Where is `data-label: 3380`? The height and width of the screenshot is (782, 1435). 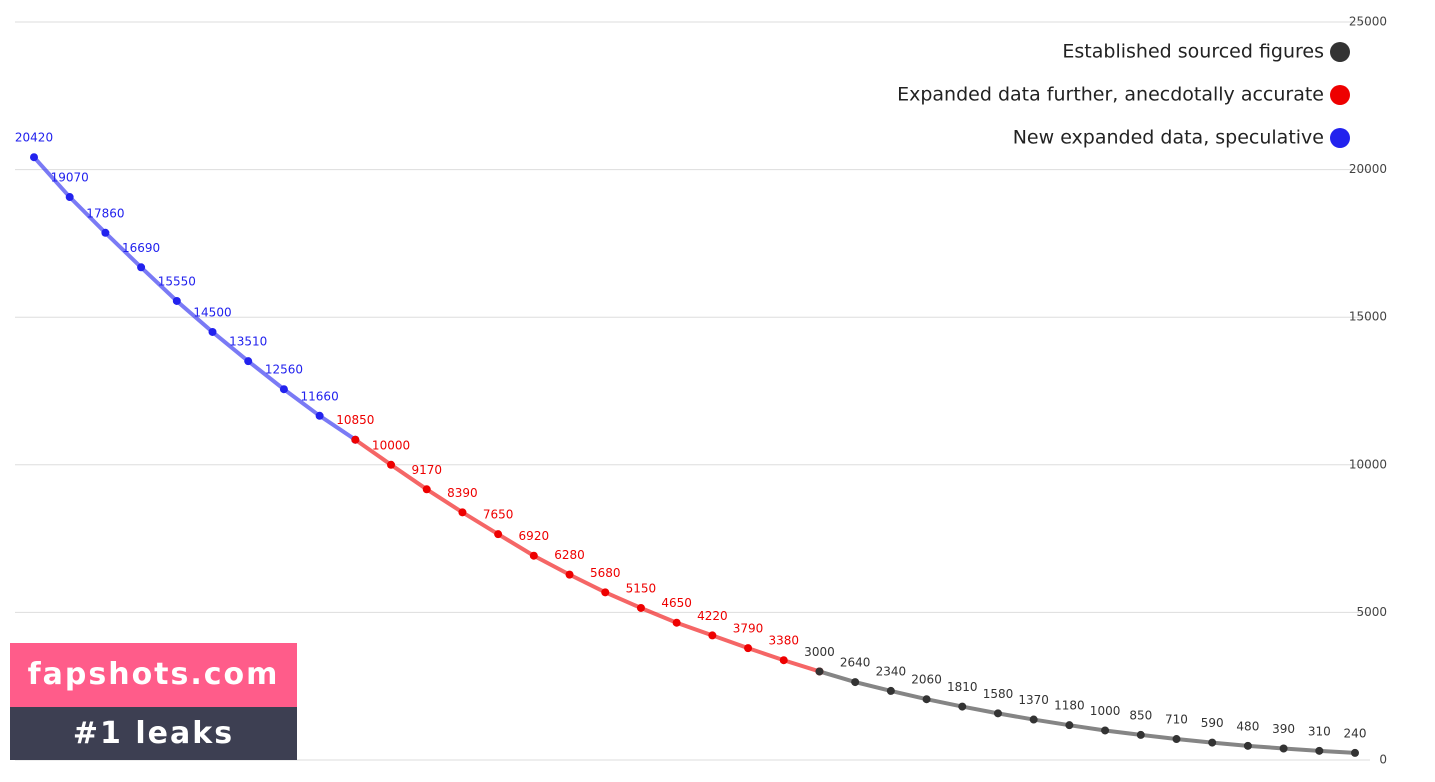 data-label: 3380 is located at coordinates (783, 641).